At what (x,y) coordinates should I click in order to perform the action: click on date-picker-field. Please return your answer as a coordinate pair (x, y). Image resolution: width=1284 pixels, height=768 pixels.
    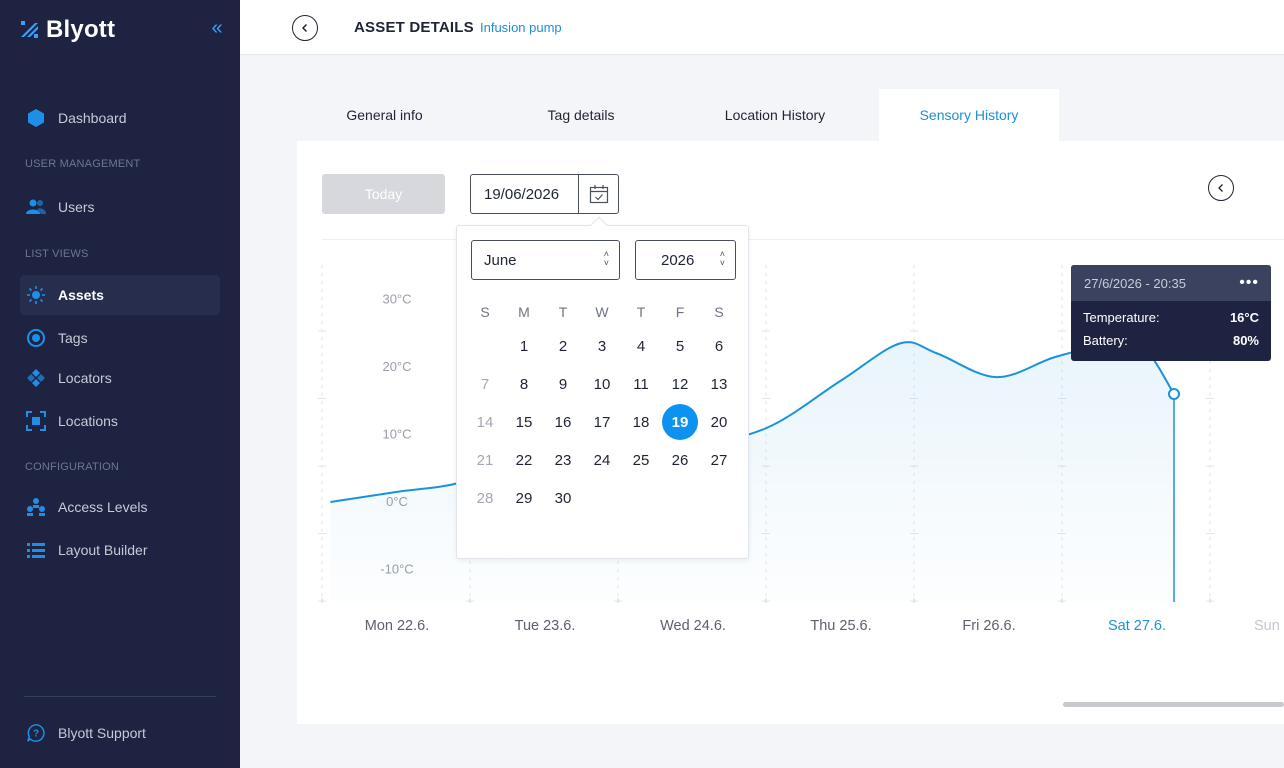
    Looking at the image, I should click on (544, 194).